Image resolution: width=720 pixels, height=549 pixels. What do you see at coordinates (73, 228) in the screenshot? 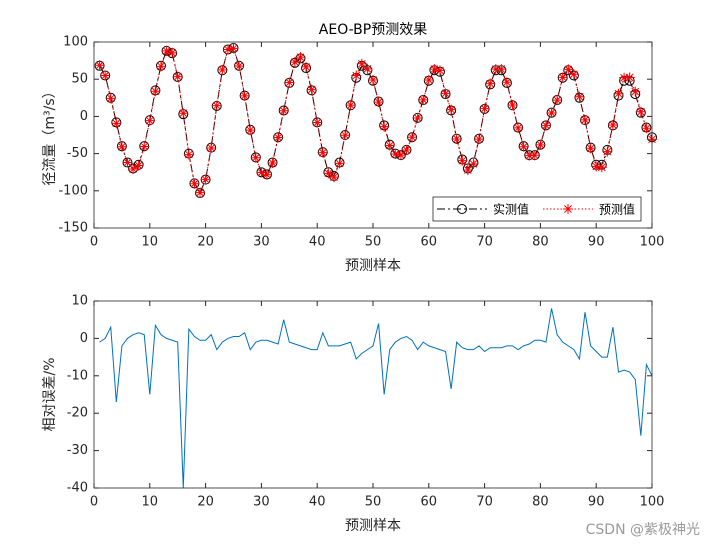
I see `y-tick-label: -150` at bounding box center [73, 228].